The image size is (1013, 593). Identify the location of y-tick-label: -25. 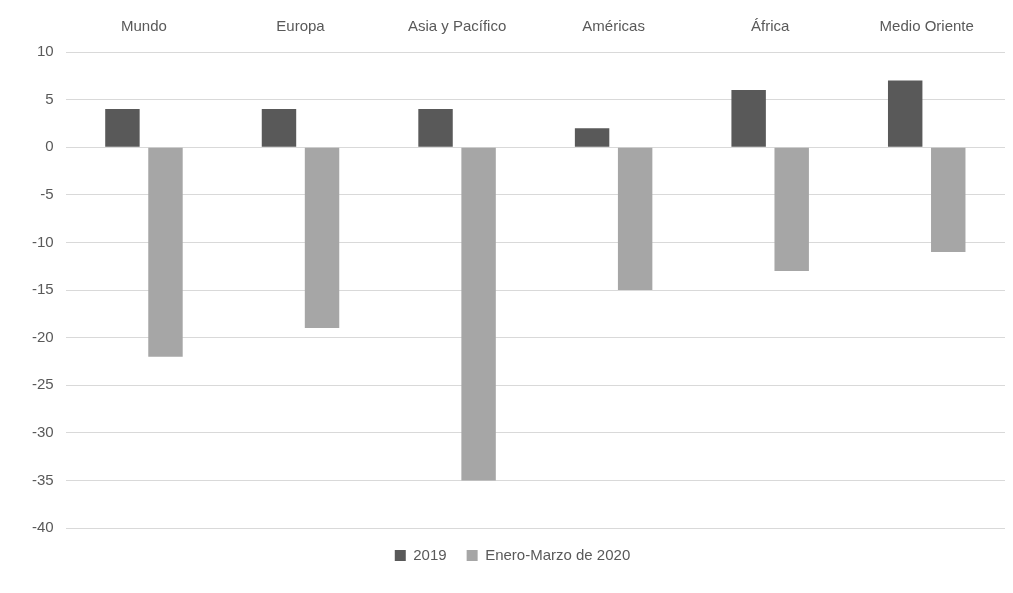
(42, 384).